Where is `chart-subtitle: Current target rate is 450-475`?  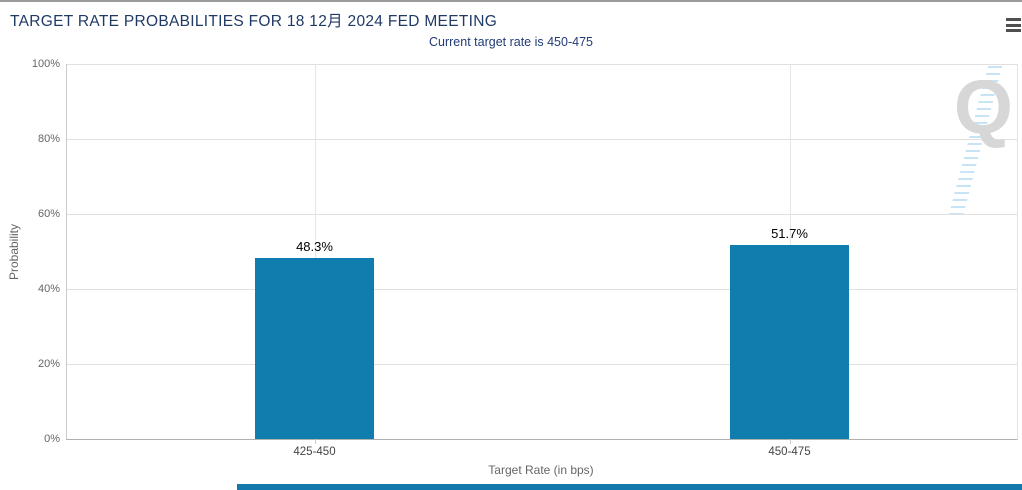 chart-subtitle: Current target rate is 450-475 is located at coordinates (511, 42).